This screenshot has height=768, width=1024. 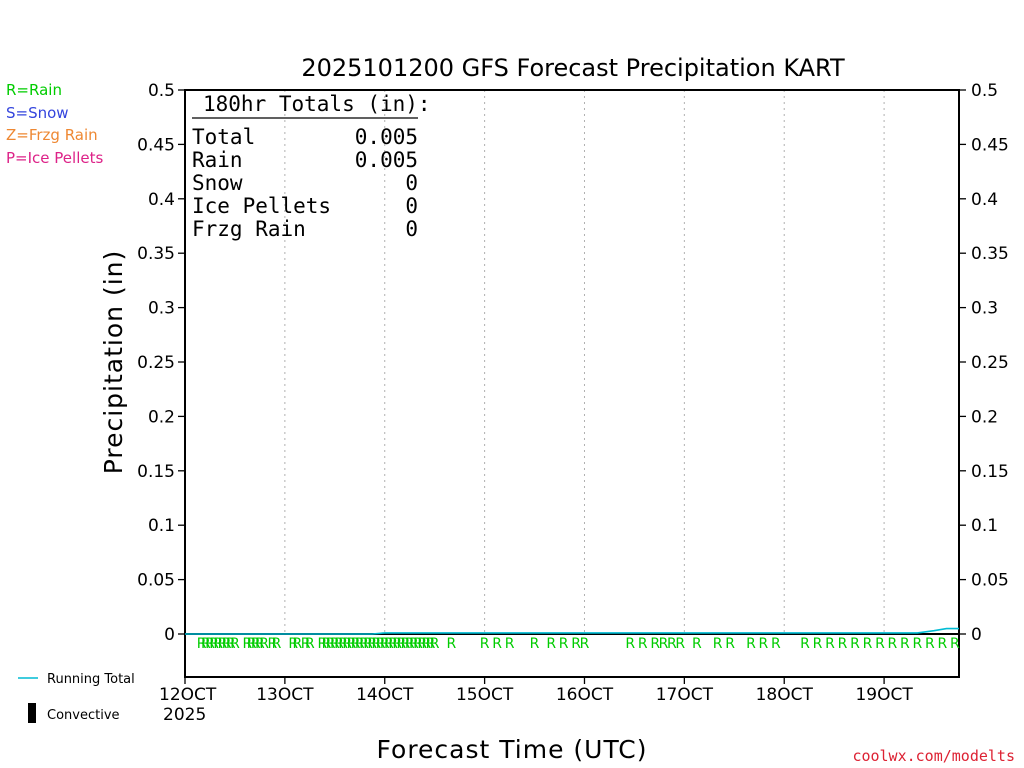 I want to click on totals-label-4: Frzg Rain, so click(x=249, y=229).